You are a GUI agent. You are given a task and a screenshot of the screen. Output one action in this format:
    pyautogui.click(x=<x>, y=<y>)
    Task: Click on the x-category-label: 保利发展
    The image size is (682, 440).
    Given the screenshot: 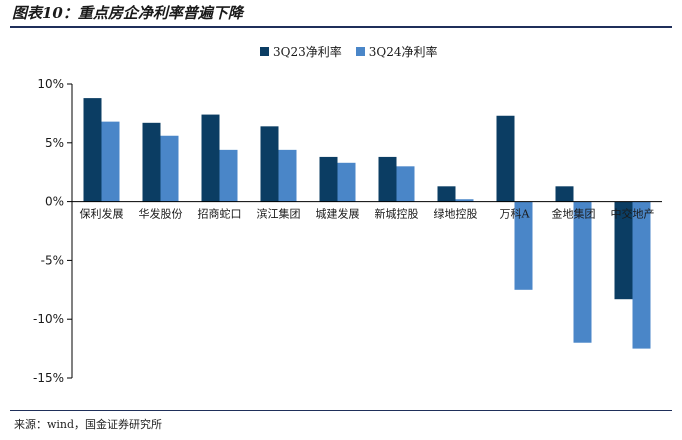 What is the action you would take?
    pyautogui.click(x=102, y=214)
    